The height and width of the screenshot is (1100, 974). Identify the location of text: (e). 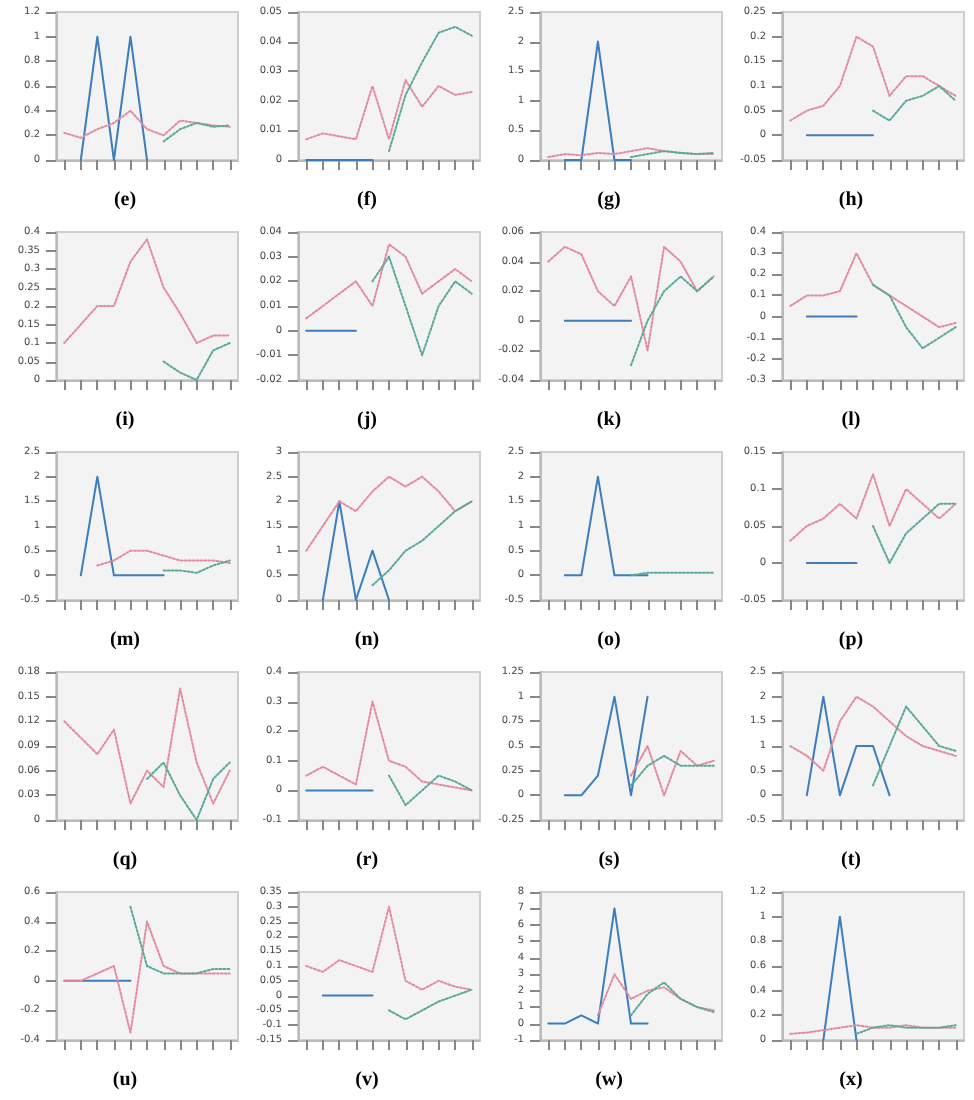
(125, 200).